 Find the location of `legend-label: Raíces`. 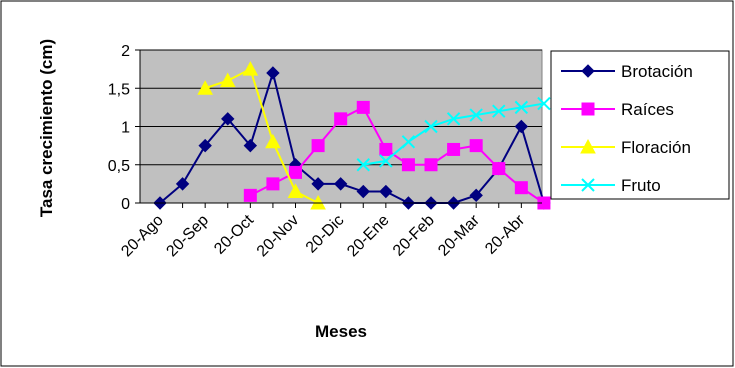

legend-label: Raíces is located at coordinates (647, 109).